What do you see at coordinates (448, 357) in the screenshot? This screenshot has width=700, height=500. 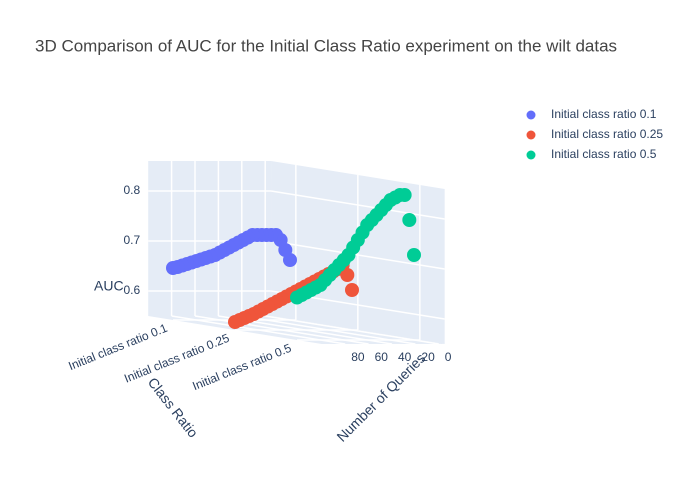 I see `x-tick-label: 0` at bounding box center [448, 357].